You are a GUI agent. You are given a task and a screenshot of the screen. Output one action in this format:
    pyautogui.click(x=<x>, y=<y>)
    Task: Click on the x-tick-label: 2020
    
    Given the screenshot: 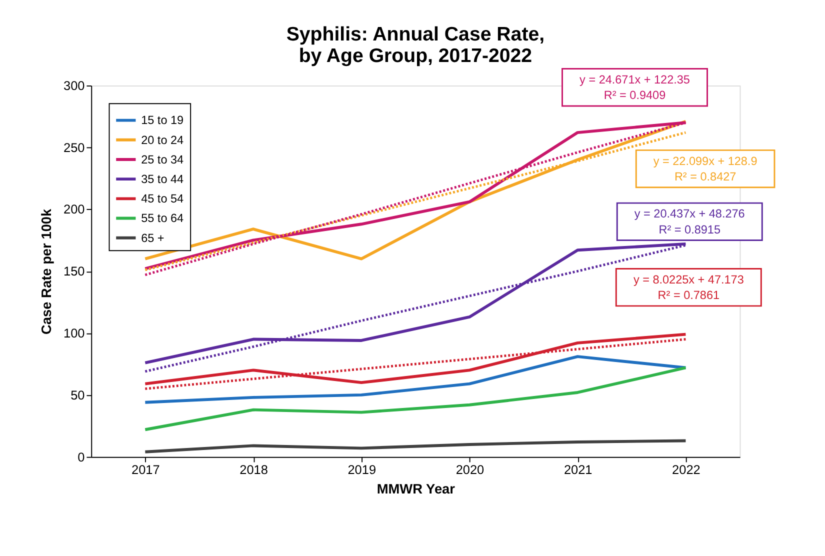 What is the action you would take?
    pyautogui.click(x=470, y=469)
    